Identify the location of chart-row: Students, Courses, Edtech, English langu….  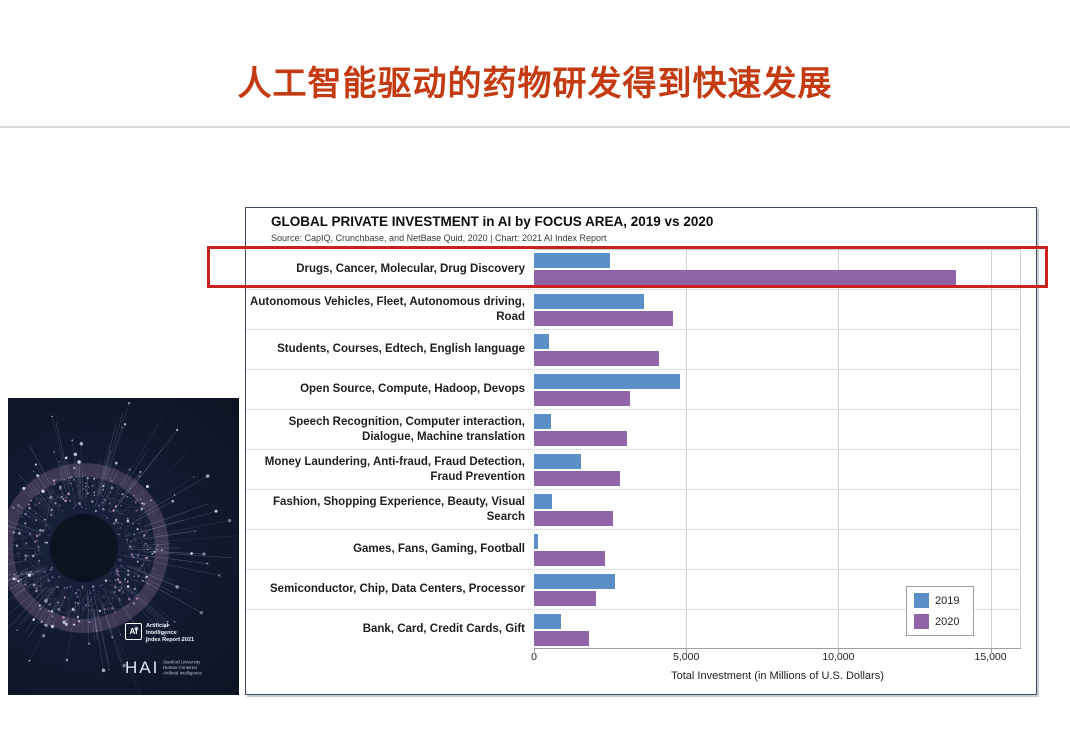
(633, 349).